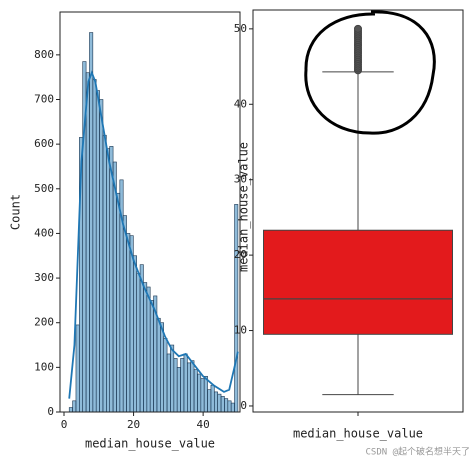 This screenshot has height=464, width=475. I want to click on x-axis-label: median_house_value, so click(150, 444).